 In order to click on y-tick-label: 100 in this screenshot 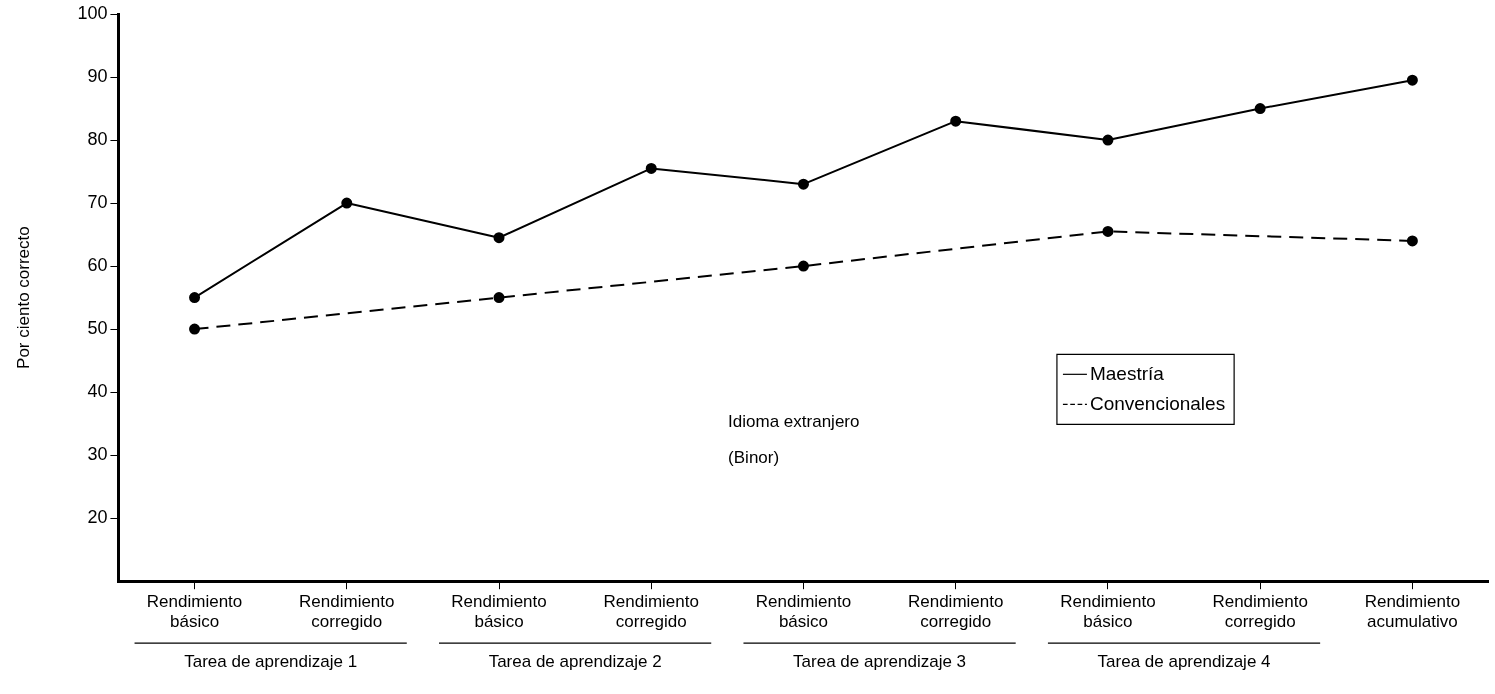, I will do `click(92, 12)`.